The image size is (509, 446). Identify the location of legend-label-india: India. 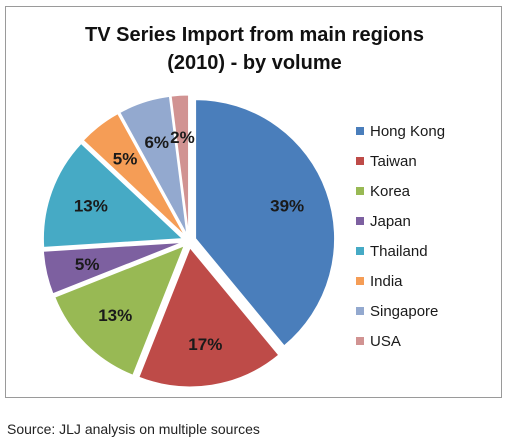
(386, 281).